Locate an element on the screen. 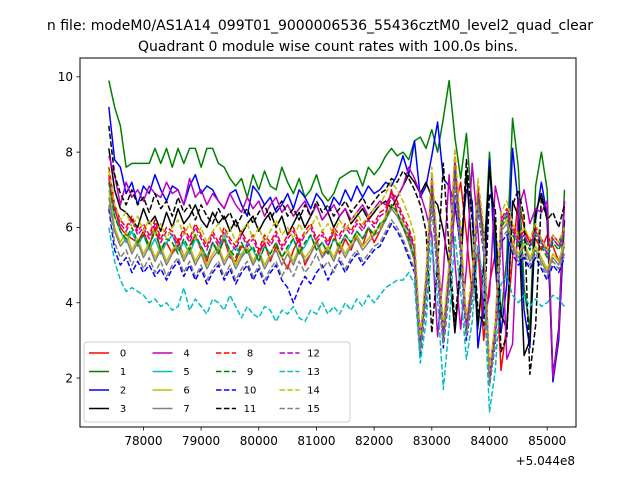 This screenshot has width=640, height=480. x-tick-label: 84000 is located at coordinates (489, 441).